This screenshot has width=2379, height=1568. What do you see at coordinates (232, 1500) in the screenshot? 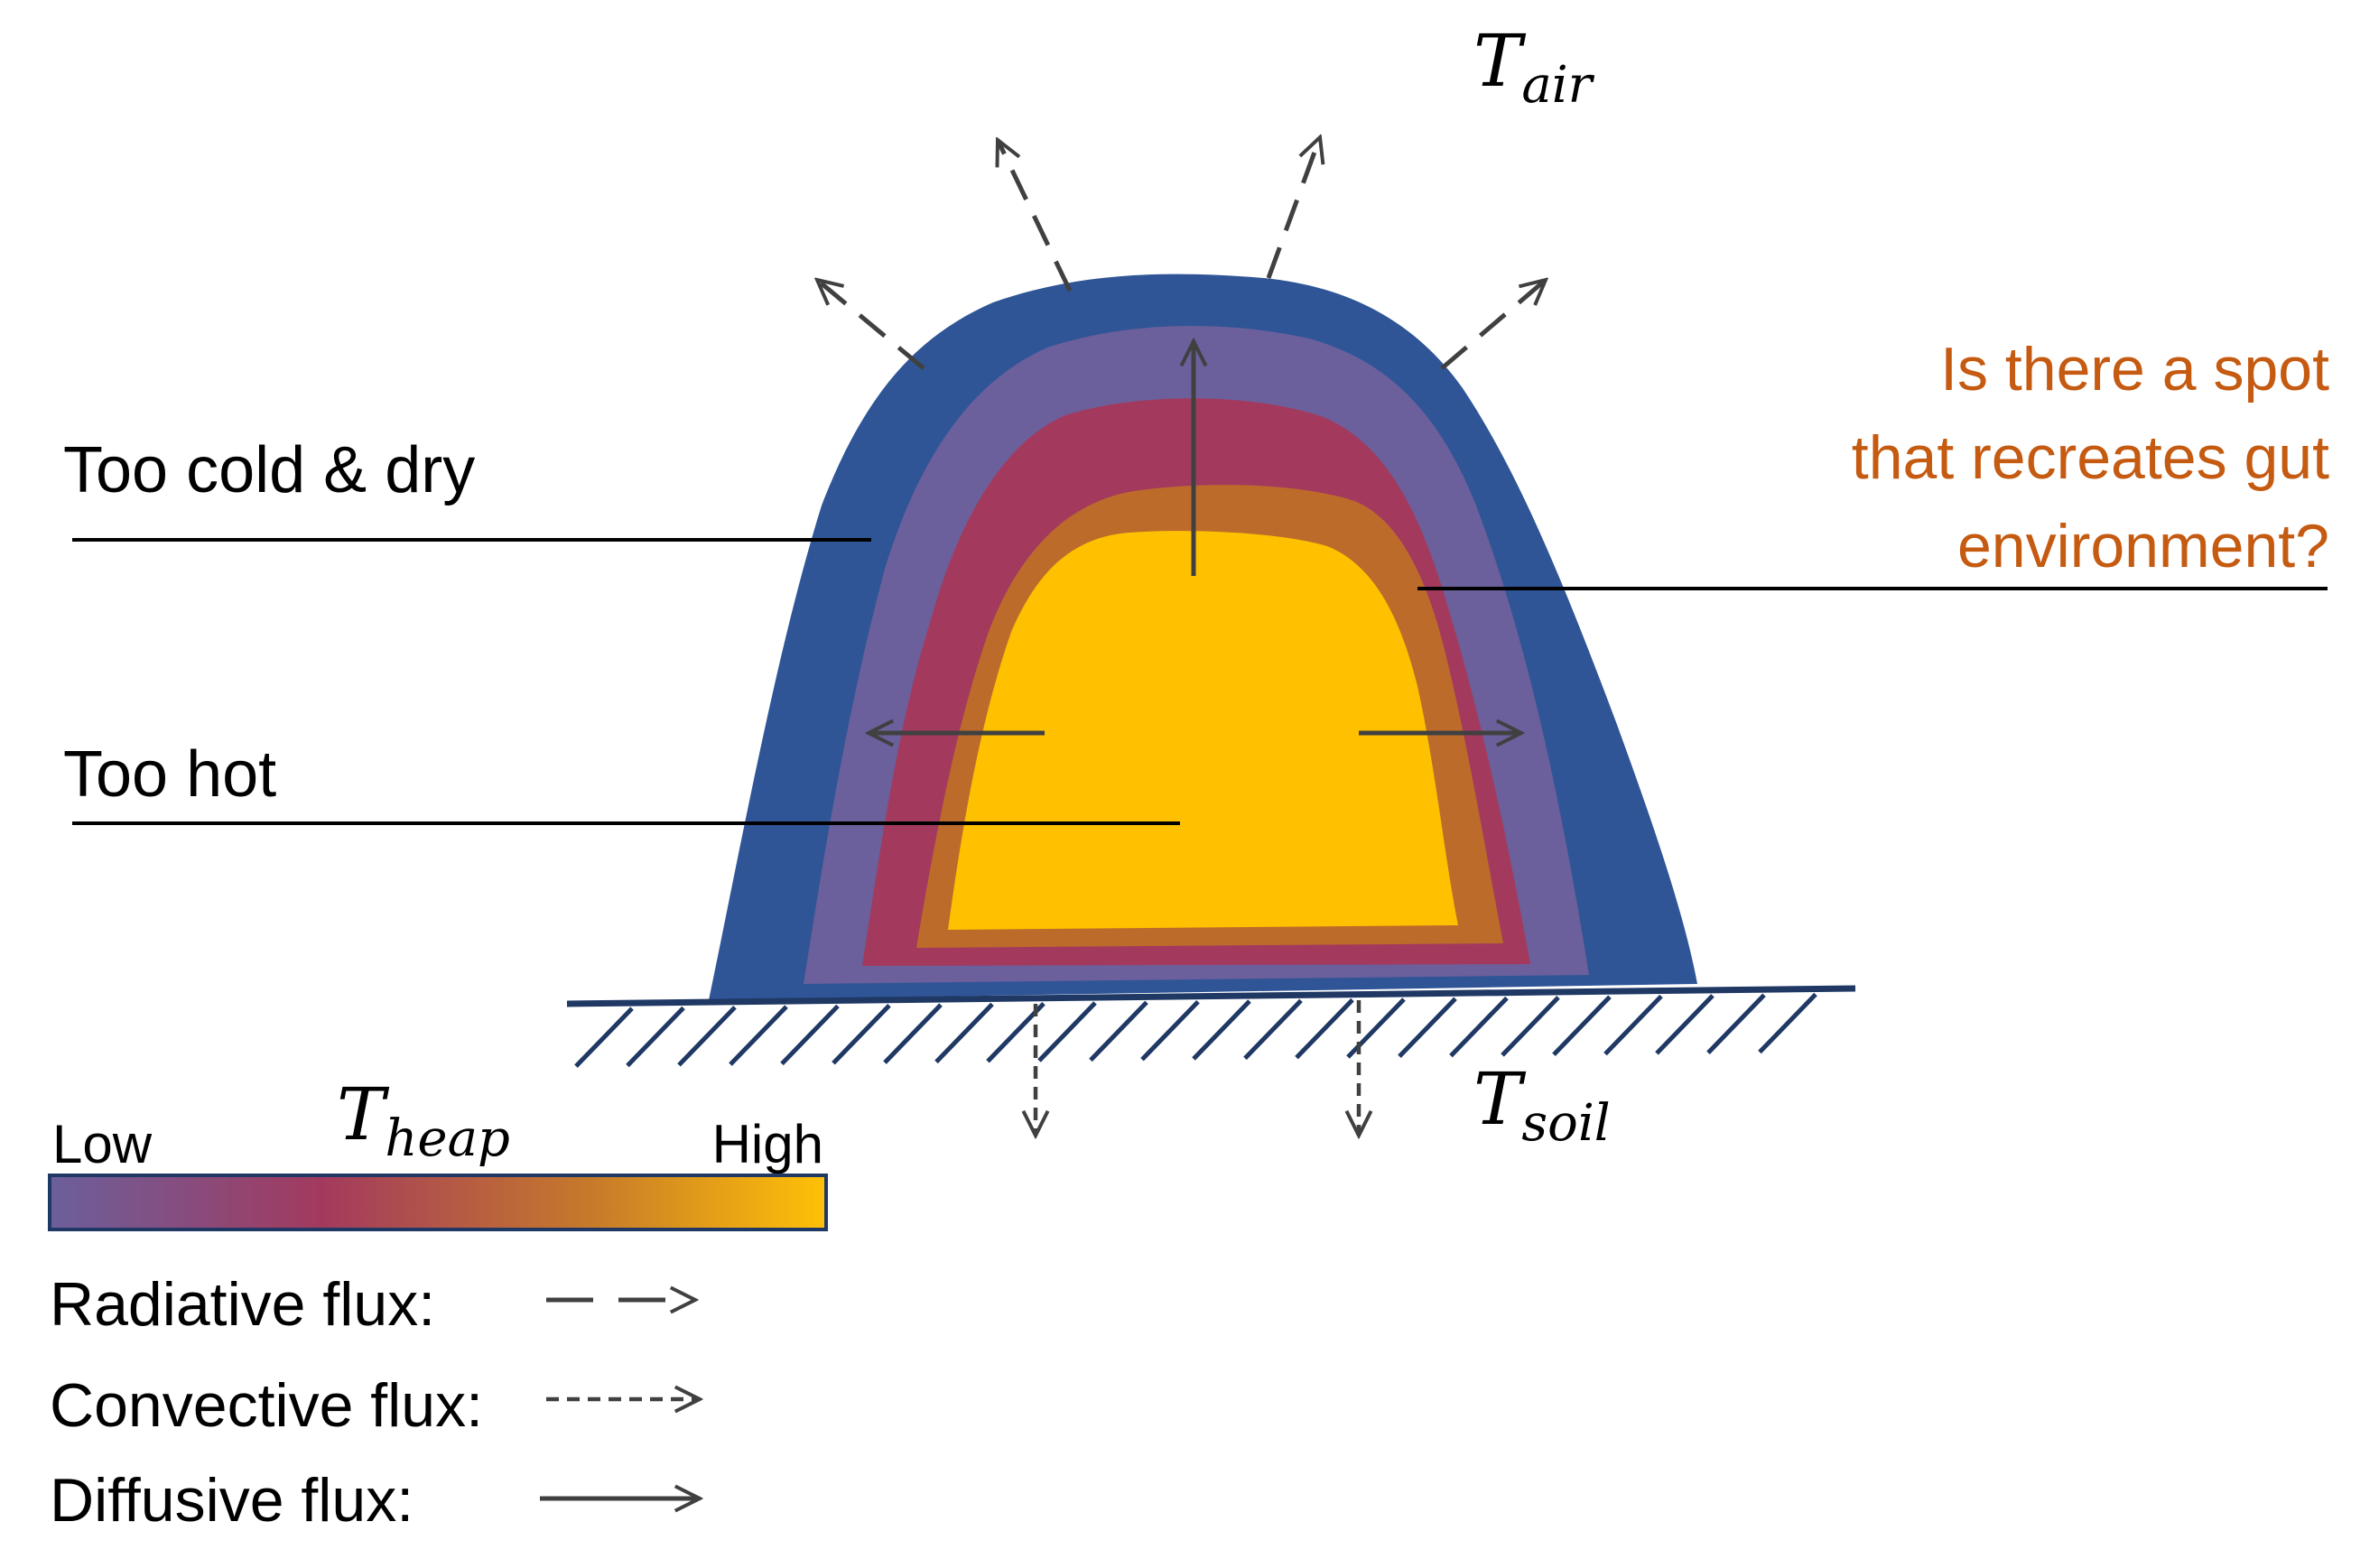
I see `legend-diffusive-label: Diffusive flux:` at bounding box center [232, 1500].